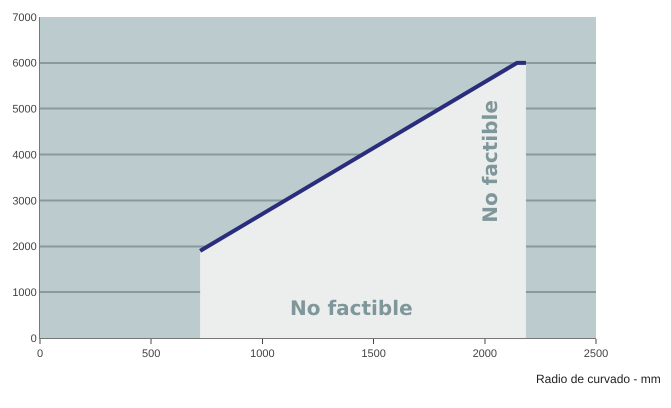  I want to click on y-tick-label: 6000, so click(24, 64).